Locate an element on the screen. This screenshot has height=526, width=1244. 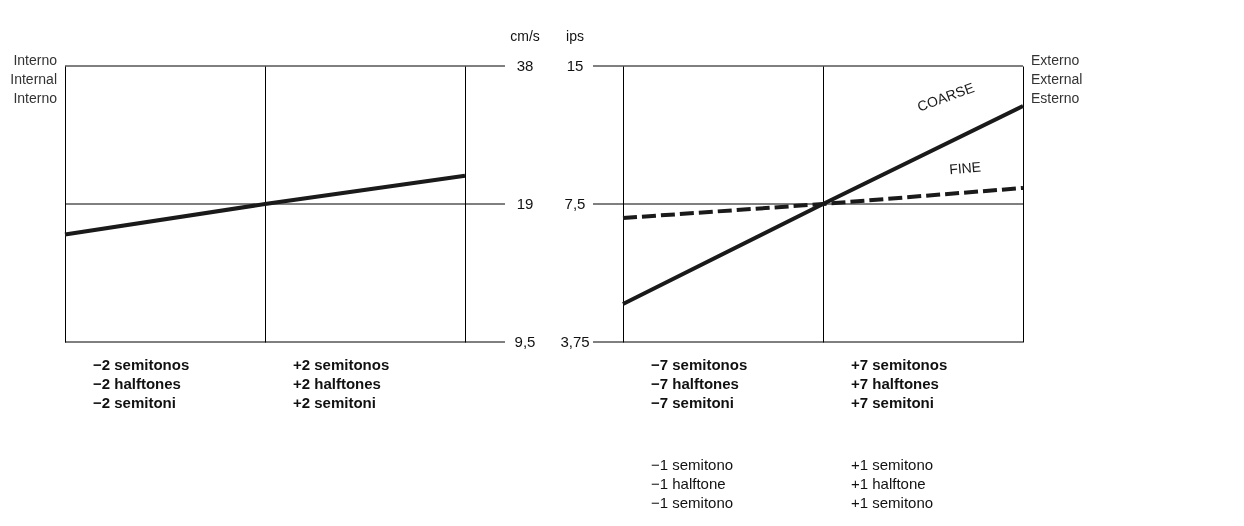
text: +7 semitonos +7 halftones +7 semitoni is located at coordinates (899, 383).